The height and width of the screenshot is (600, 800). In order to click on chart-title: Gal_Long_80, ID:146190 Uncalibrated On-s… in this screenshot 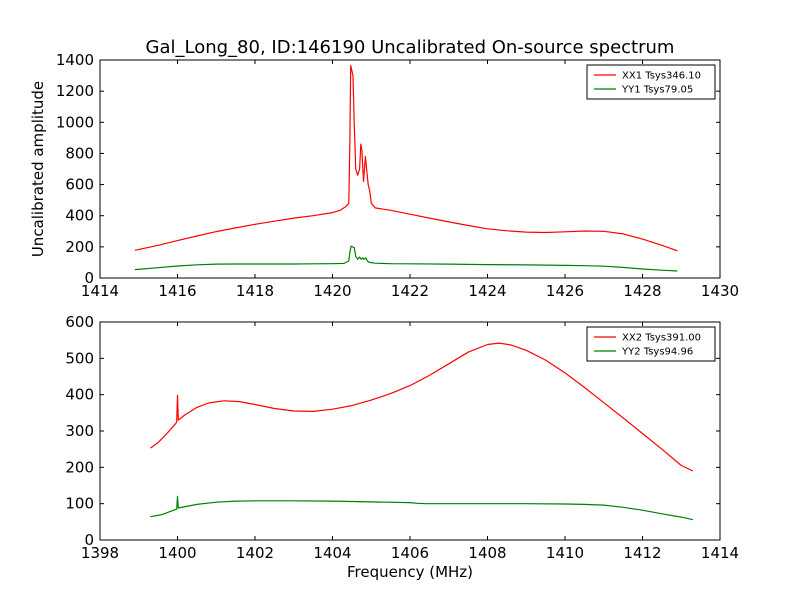, I will do `click(410, 47)`.